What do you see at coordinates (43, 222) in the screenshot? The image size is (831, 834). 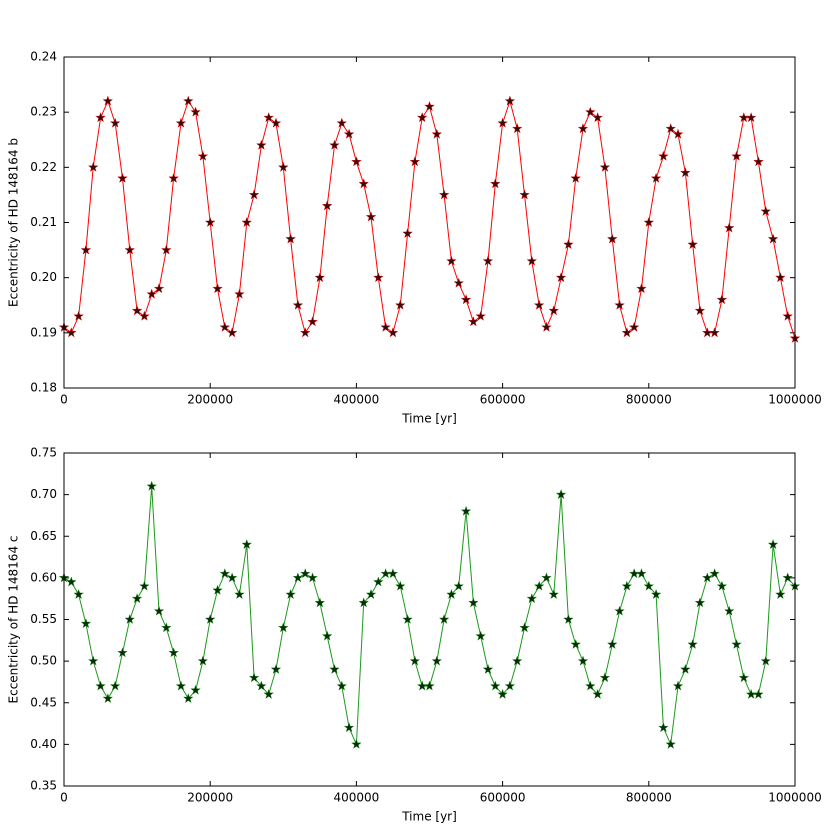 I see `y-tick-label: 0.21` at bounding box center [43, 222].